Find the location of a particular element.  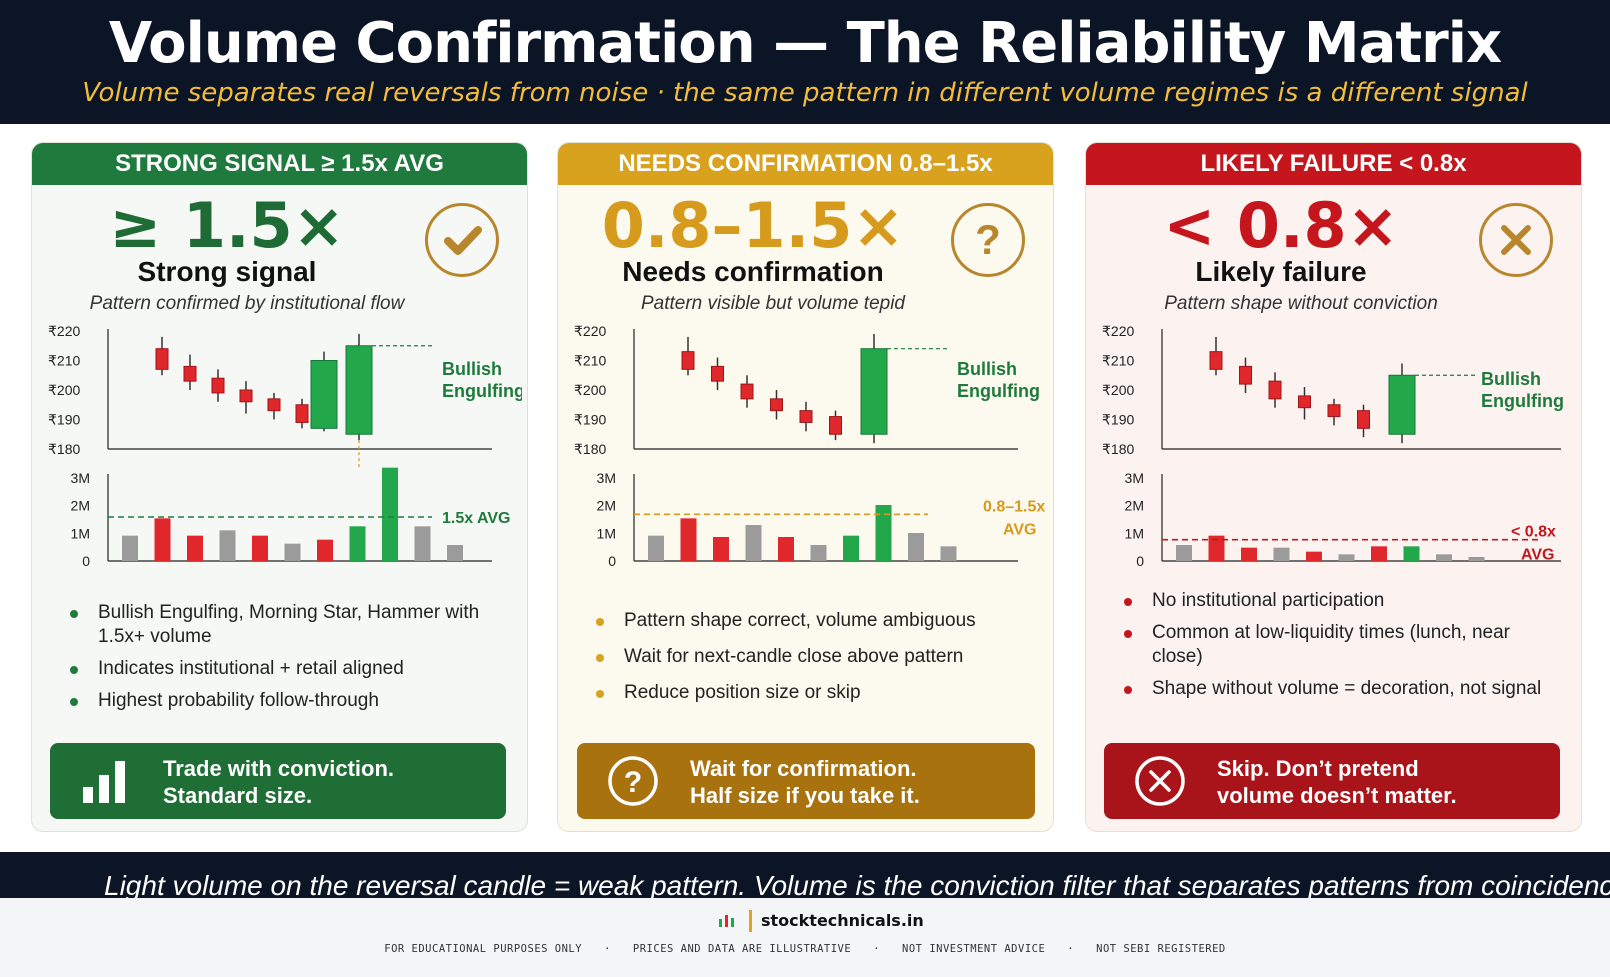

card-description: Pattern shape without conviction is located at coordinates (1301, 303).